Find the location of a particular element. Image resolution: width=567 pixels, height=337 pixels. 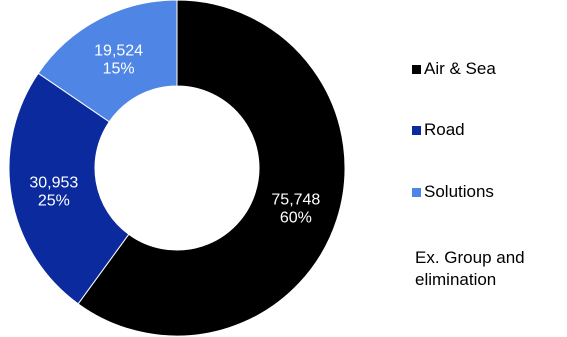

legend-label-road: Road is located at coordinates (444, 129).